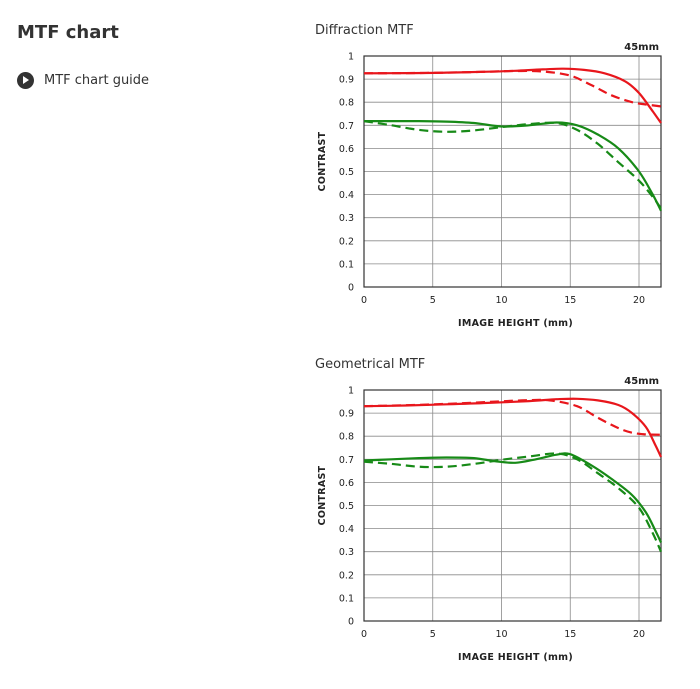 The width and height of the screenshot is (700, 689). What do you see at coordinates (512, 417) in the screenshot?
I see `series-line-red-dashed` at bounding box center [512, 417].